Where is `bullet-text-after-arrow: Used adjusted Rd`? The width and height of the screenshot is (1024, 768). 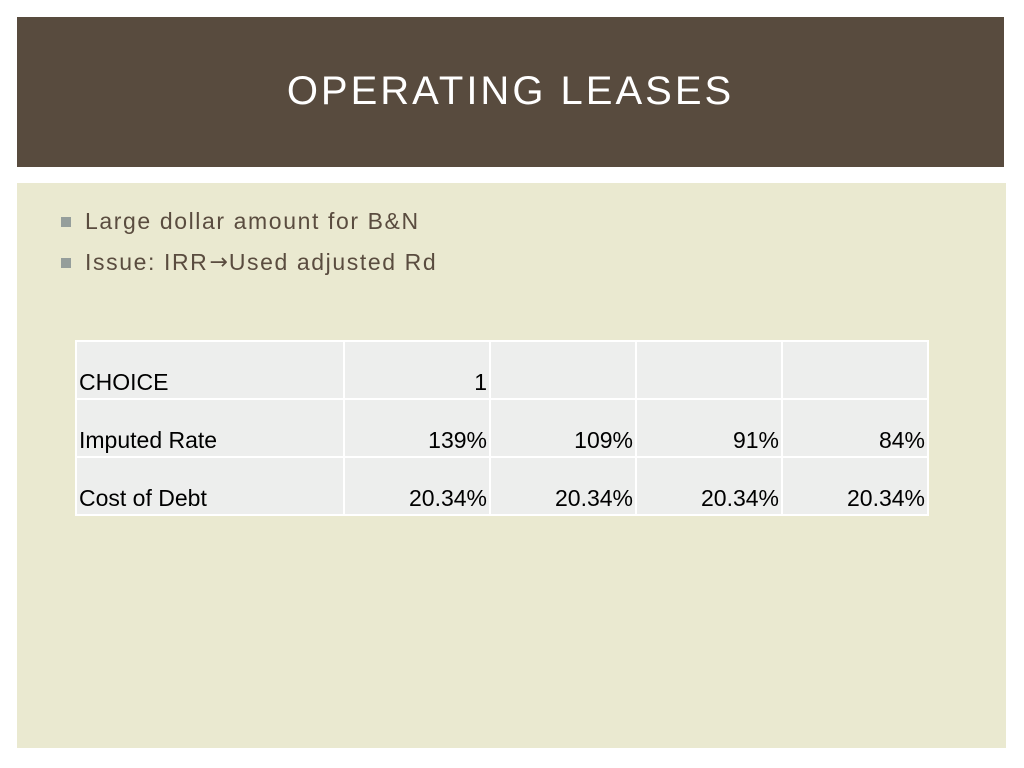
bullet-text-after-arrow: Used adjusted Rd is located at coordinates (333, 262).